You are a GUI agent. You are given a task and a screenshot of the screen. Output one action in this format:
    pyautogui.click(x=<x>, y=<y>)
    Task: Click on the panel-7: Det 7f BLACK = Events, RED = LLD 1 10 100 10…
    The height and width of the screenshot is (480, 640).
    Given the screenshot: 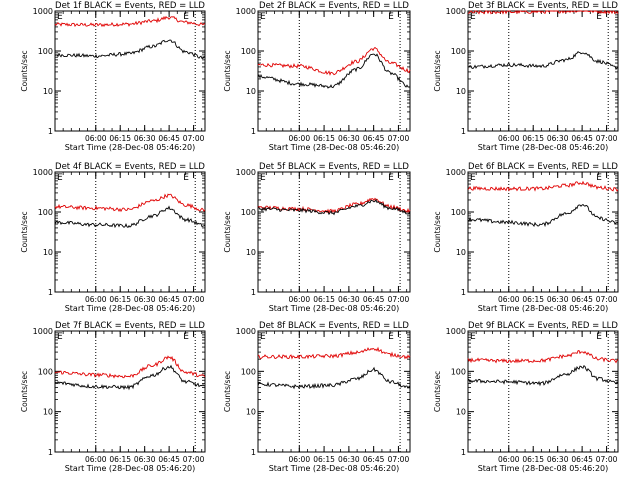 What is the action you would take?
    pyautogui.click(x=113, y=397)
    